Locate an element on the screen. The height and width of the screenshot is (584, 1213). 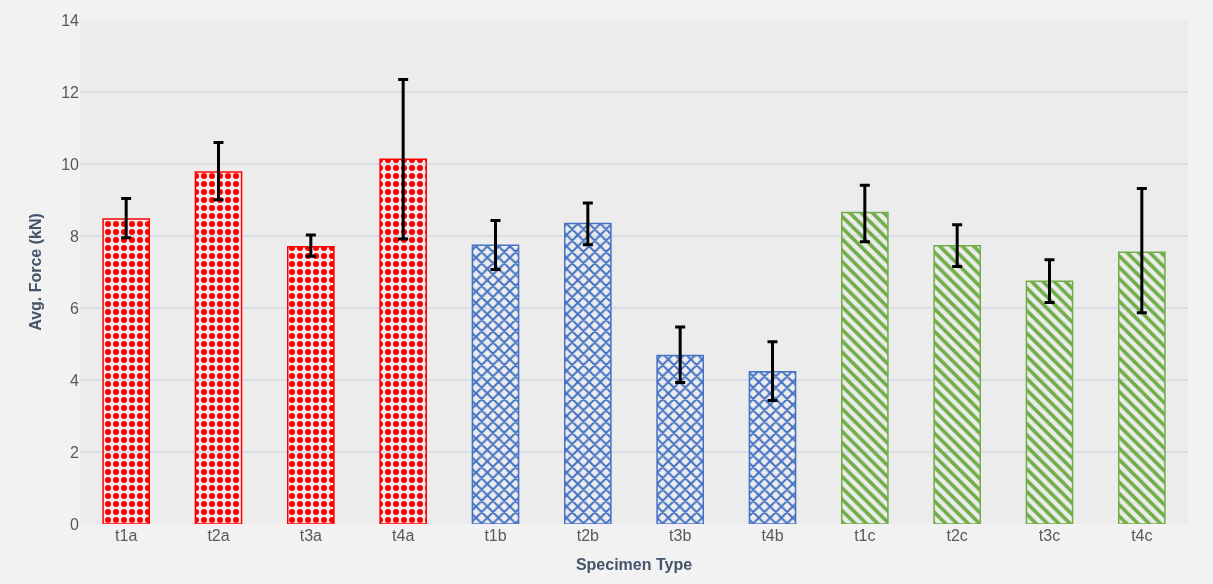
y-tick-label: 6 is located at coordinates (75, 308).